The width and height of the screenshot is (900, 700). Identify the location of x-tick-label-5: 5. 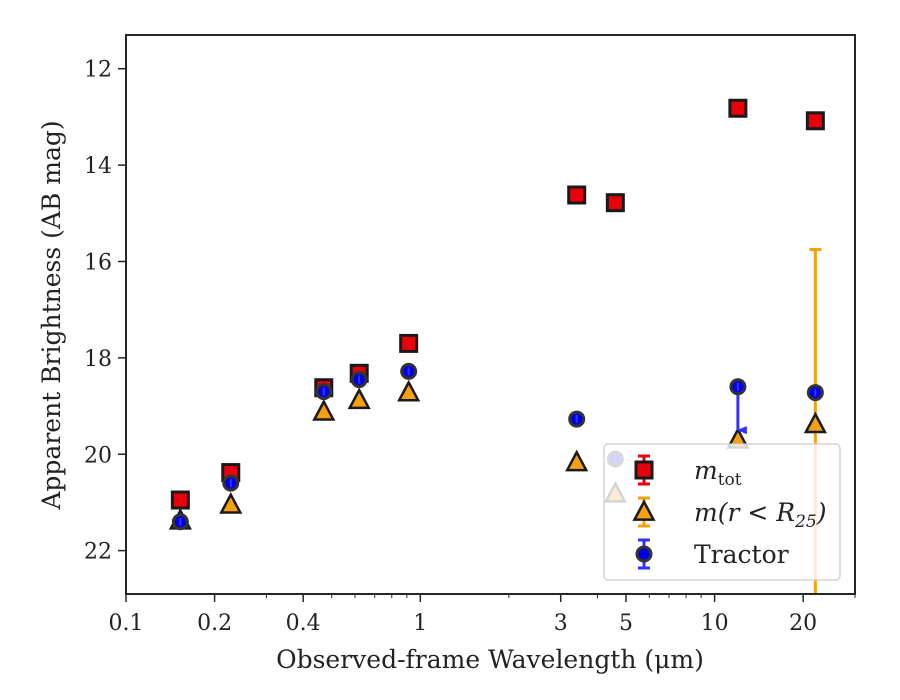
(626, 623).